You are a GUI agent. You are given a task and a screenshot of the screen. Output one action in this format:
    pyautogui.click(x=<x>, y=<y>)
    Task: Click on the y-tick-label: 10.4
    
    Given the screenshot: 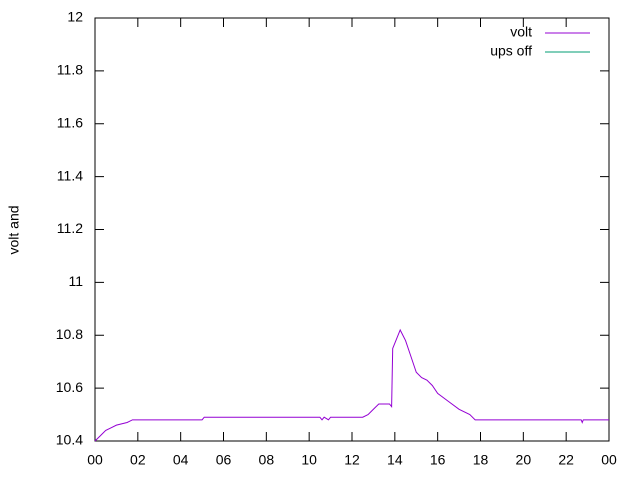 What is the action you would take?
    pyautogui.click(x=69, y=440)
    